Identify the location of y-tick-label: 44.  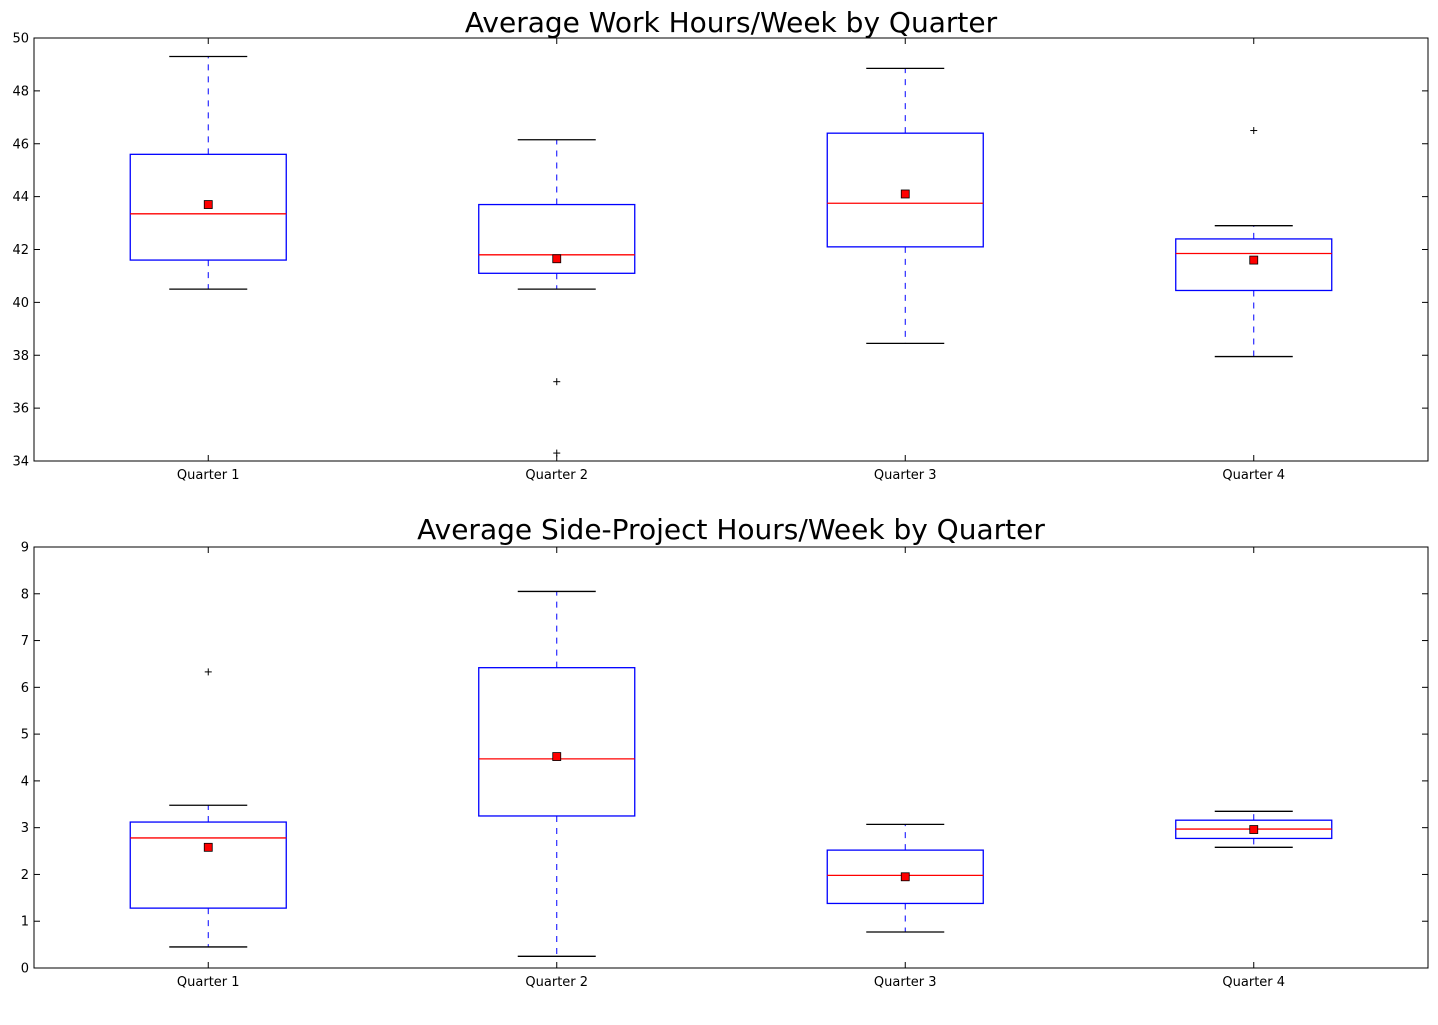
(20, 197).